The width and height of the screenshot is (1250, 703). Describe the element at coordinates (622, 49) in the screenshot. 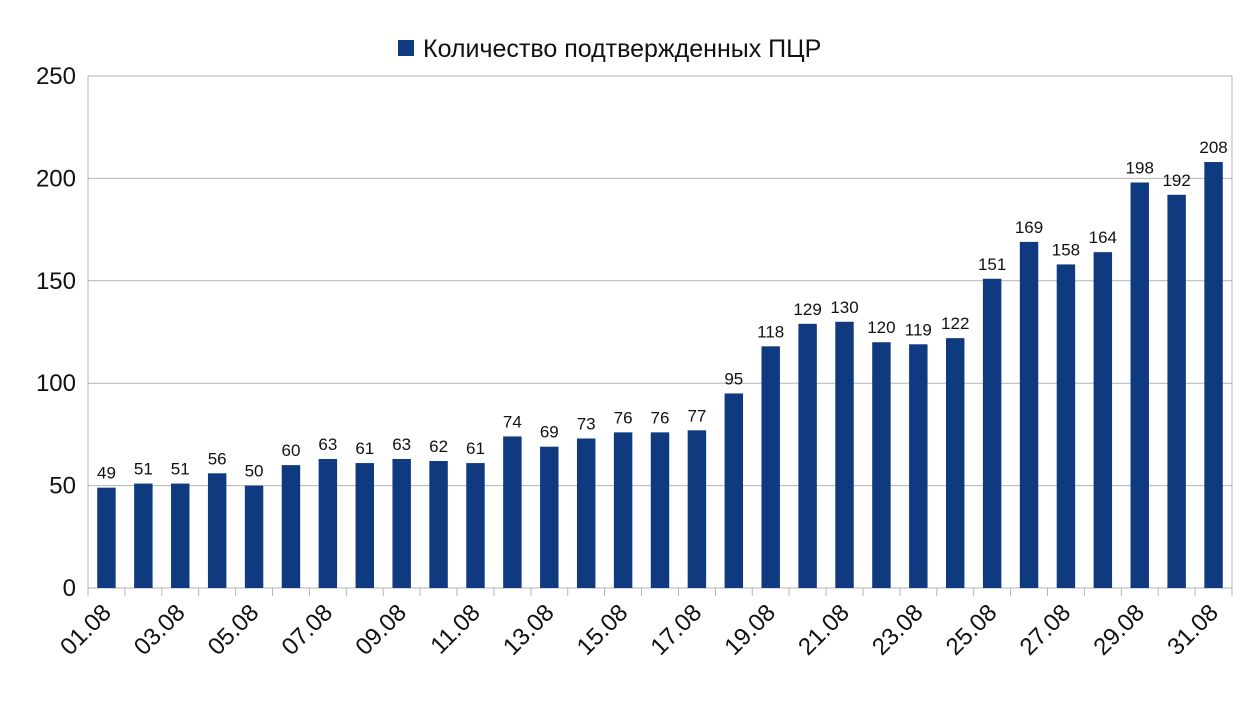

I see `legend-label: Количество подтвержденных ПЦР` at that location.